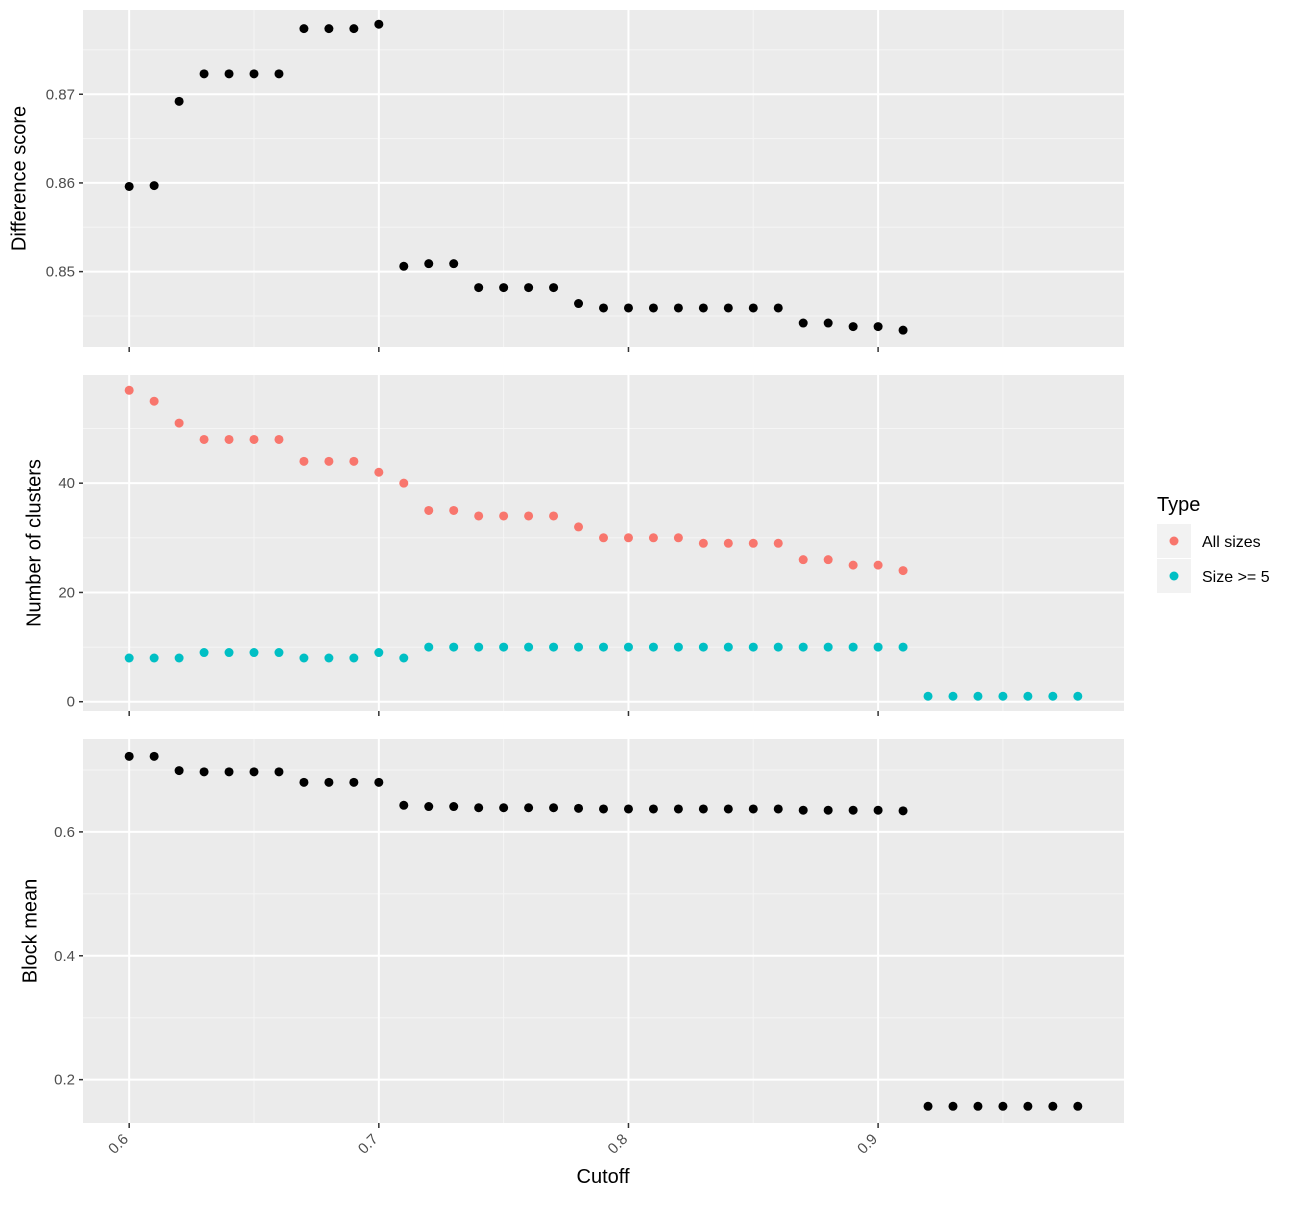 The width and height of the screenshot is (1300, 1205). Describe the element at coordinates (1236, 577) in the screenshot. I see `legend-label-size-ge5: Size >= 5` at that location.